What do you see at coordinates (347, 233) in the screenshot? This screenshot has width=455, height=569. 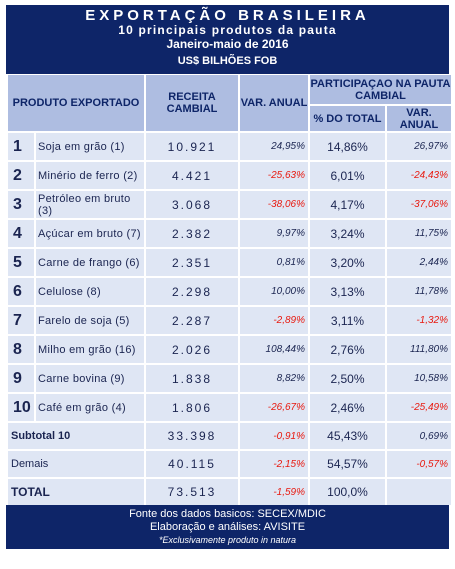 I see `row-share-pct: 3,24%` at bounding box center [347, 233].